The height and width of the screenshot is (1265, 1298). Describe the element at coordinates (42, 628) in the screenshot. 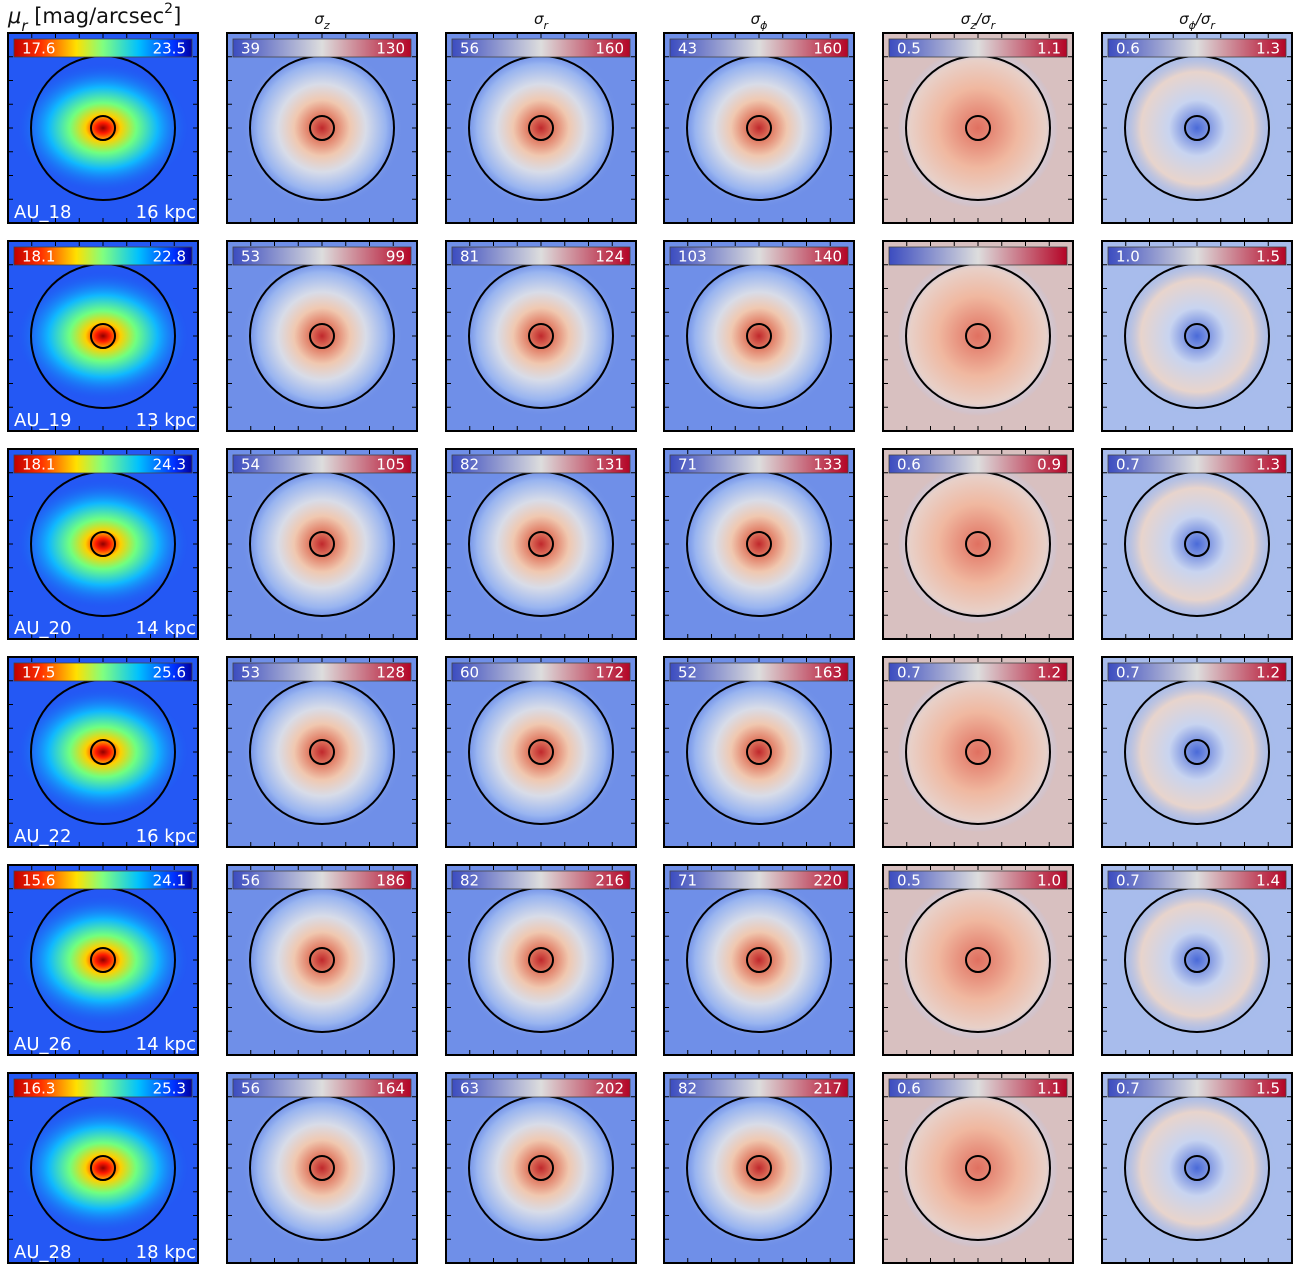

I see `galaxy-name: AU_20` at that location.